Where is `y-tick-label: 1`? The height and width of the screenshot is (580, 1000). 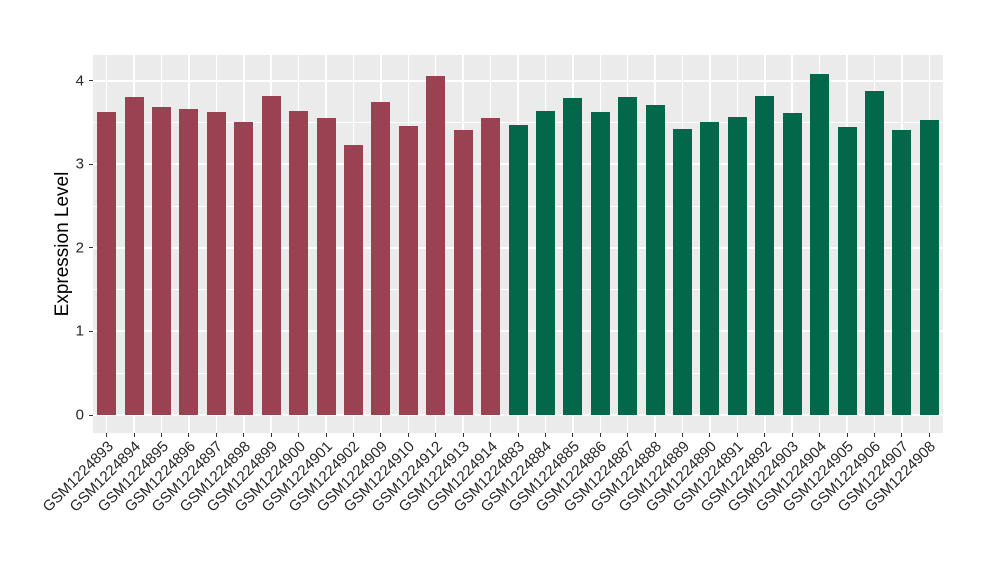
y-tick-label: 1 is located at coordinates (79, 331).